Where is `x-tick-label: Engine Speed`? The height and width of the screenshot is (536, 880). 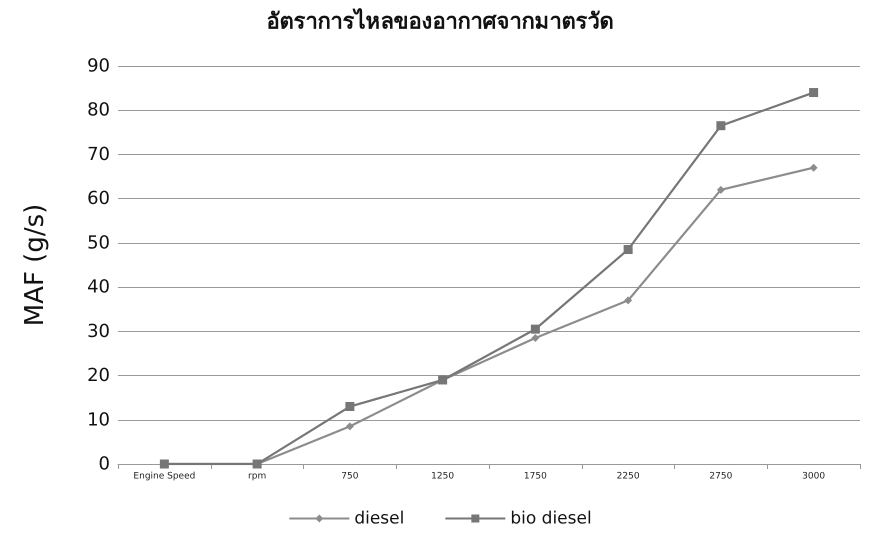 x-tick-label: Engine Speed is located at coordinates (164, 477).